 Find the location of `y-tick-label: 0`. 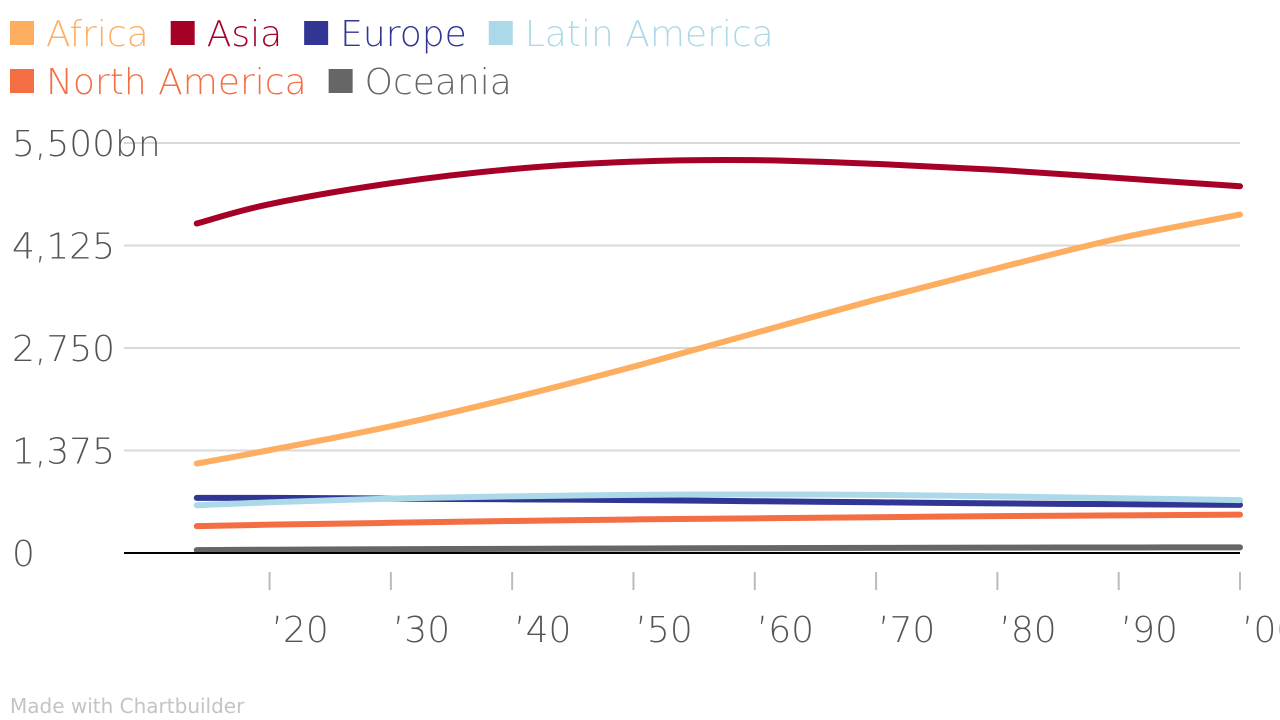

y-tick-label: 0 is located at coordinates (23, 554).